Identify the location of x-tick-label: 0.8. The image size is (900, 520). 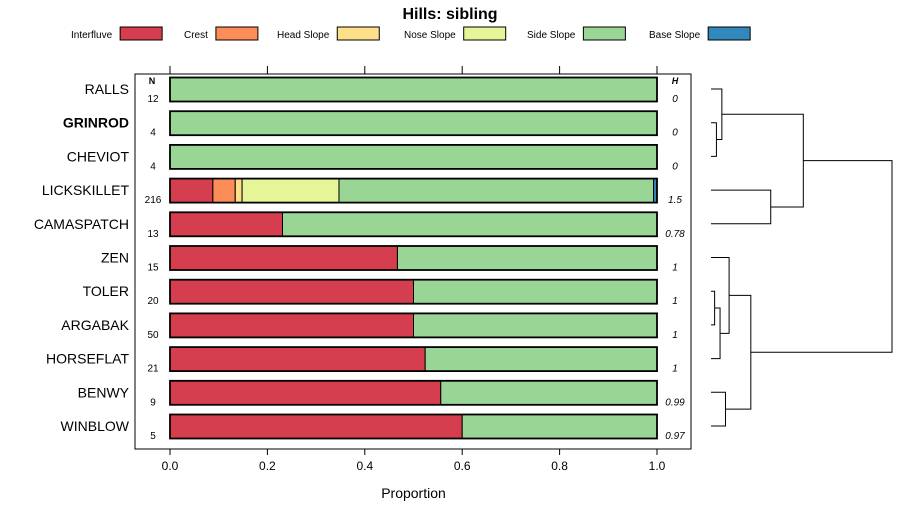
(559, 466).